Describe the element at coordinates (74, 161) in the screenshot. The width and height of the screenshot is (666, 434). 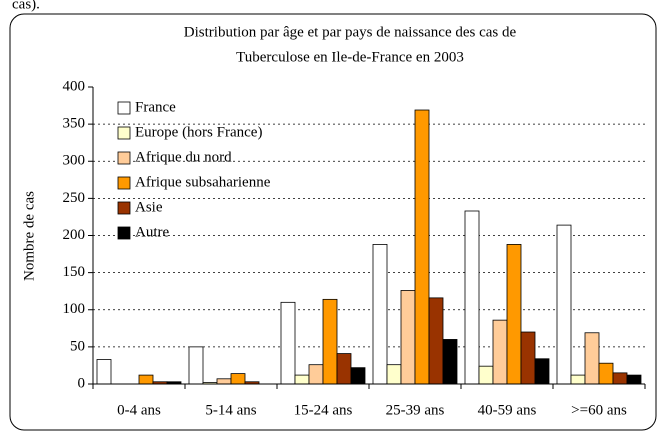
I see `y-tick-label: 300` at that location.